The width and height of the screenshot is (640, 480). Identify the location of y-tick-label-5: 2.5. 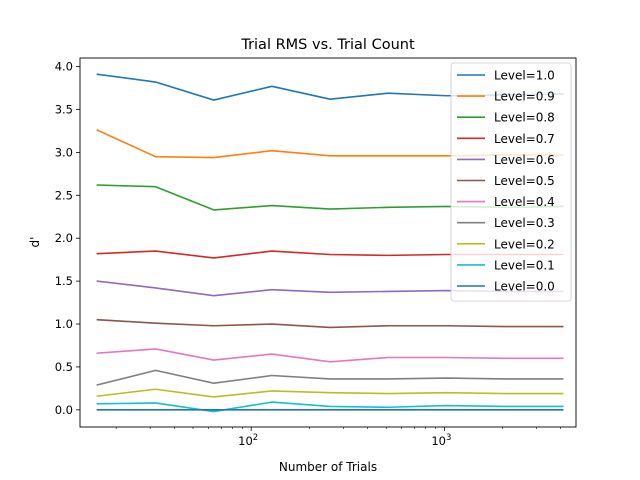
(64, 195).